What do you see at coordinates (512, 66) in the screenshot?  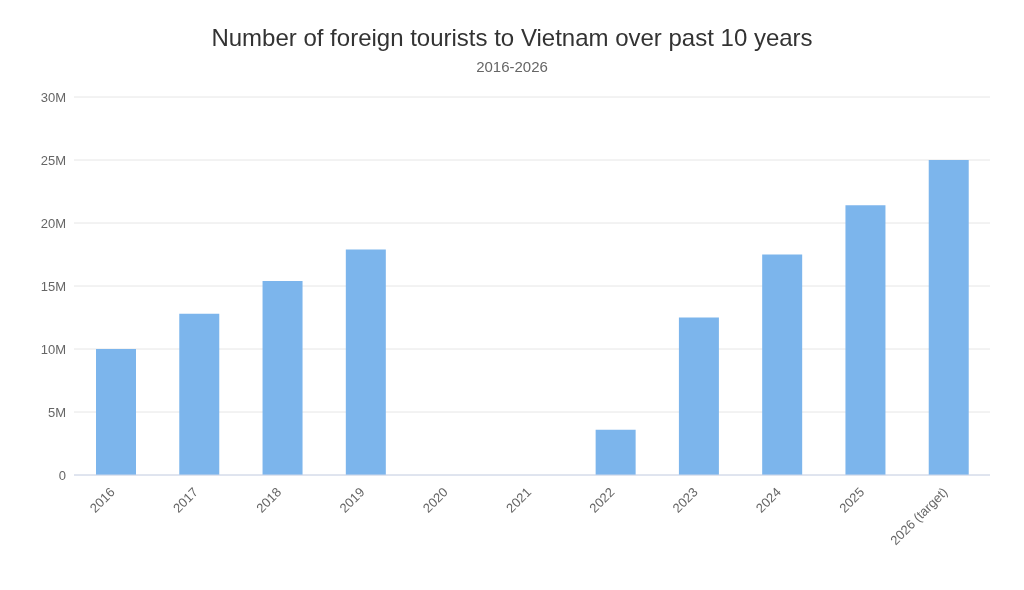 I see `chart-subtitle: 2016-2026` at bounding box center [512, 66].